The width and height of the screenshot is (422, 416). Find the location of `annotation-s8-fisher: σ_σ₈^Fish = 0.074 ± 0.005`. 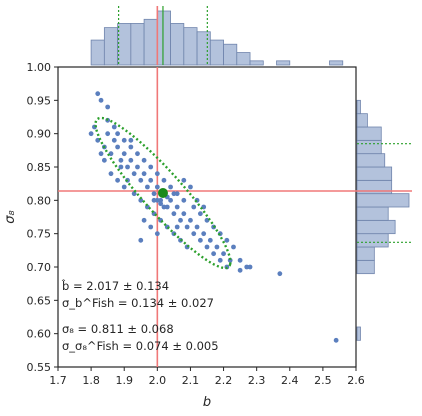

annotation-s8-fisher: σ_σ₈^Fish = 0.074 ± 0.005 is located at coordinates (140, 346).